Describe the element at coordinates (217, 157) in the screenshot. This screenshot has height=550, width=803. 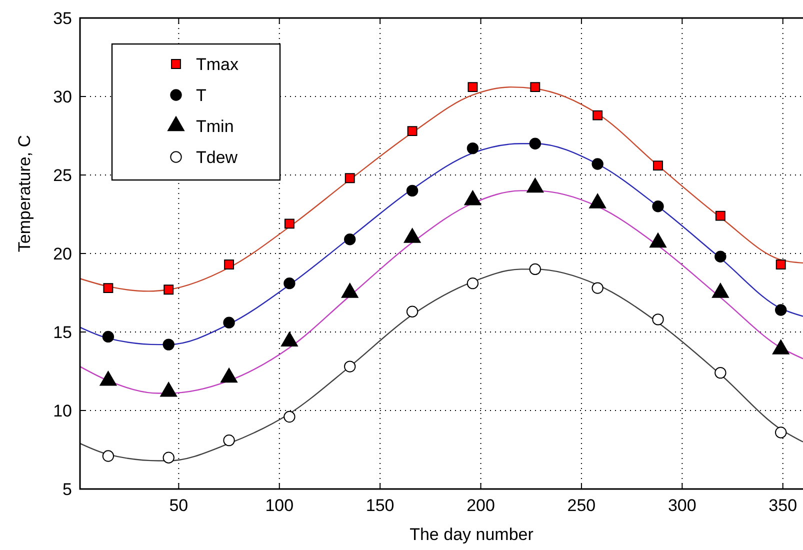
I see `legend-label: Tdew` at that location.